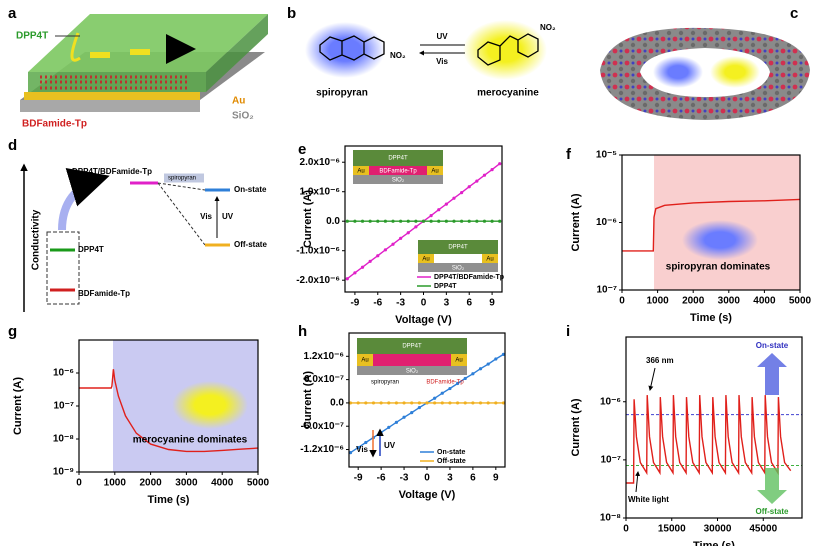  I want to click on x-tick-label: 15000, so click(672, 529).